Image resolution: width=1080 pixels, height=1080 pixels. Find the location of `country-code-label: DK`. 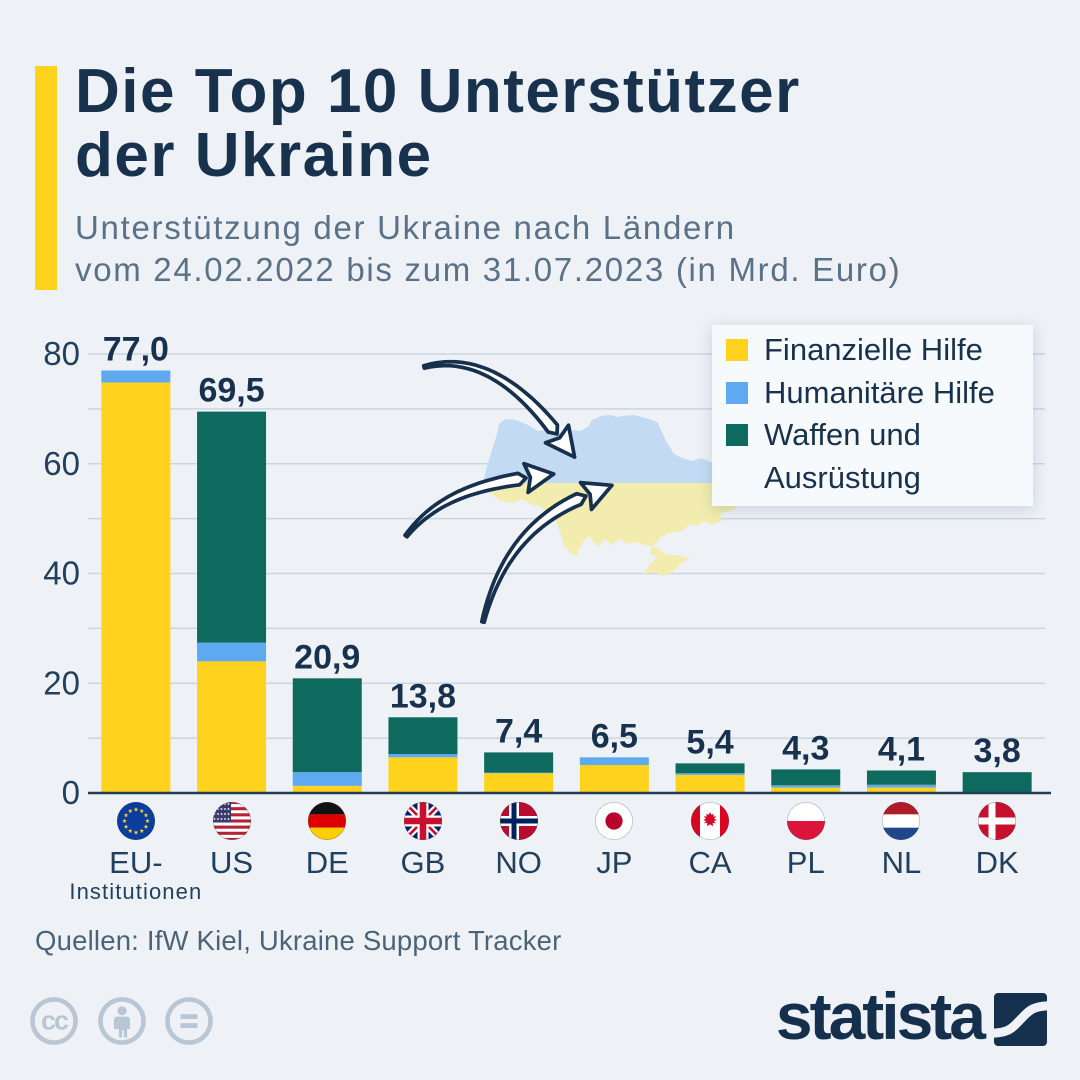

country-code-label: DK is located at coordinates (997, 862).